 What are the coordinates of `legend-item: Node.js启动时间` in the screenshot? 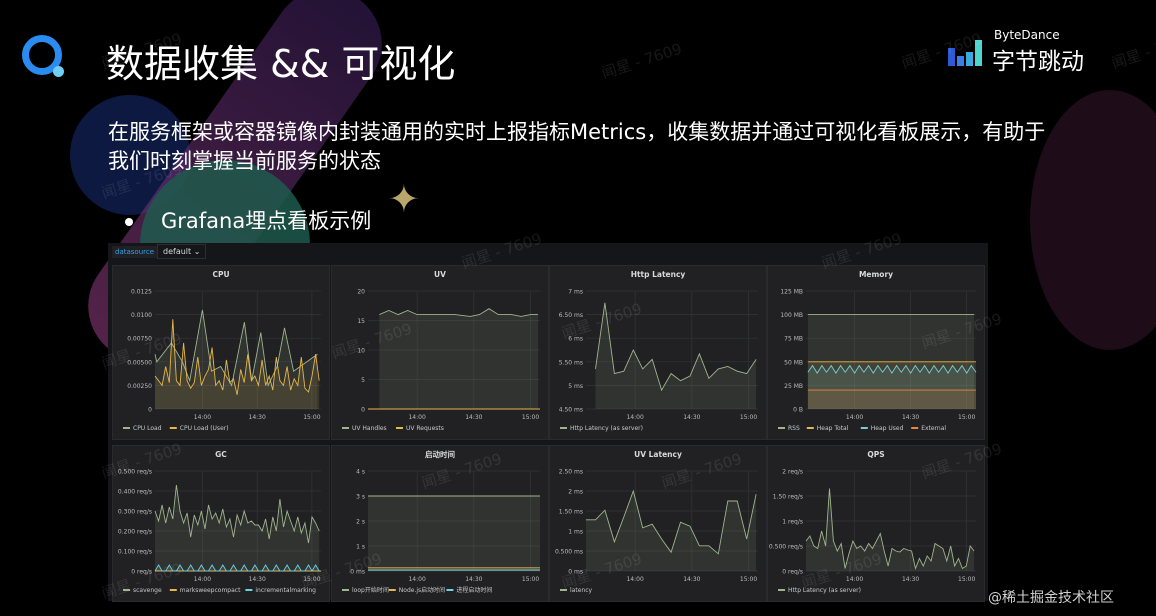 It's located at (422, 590).